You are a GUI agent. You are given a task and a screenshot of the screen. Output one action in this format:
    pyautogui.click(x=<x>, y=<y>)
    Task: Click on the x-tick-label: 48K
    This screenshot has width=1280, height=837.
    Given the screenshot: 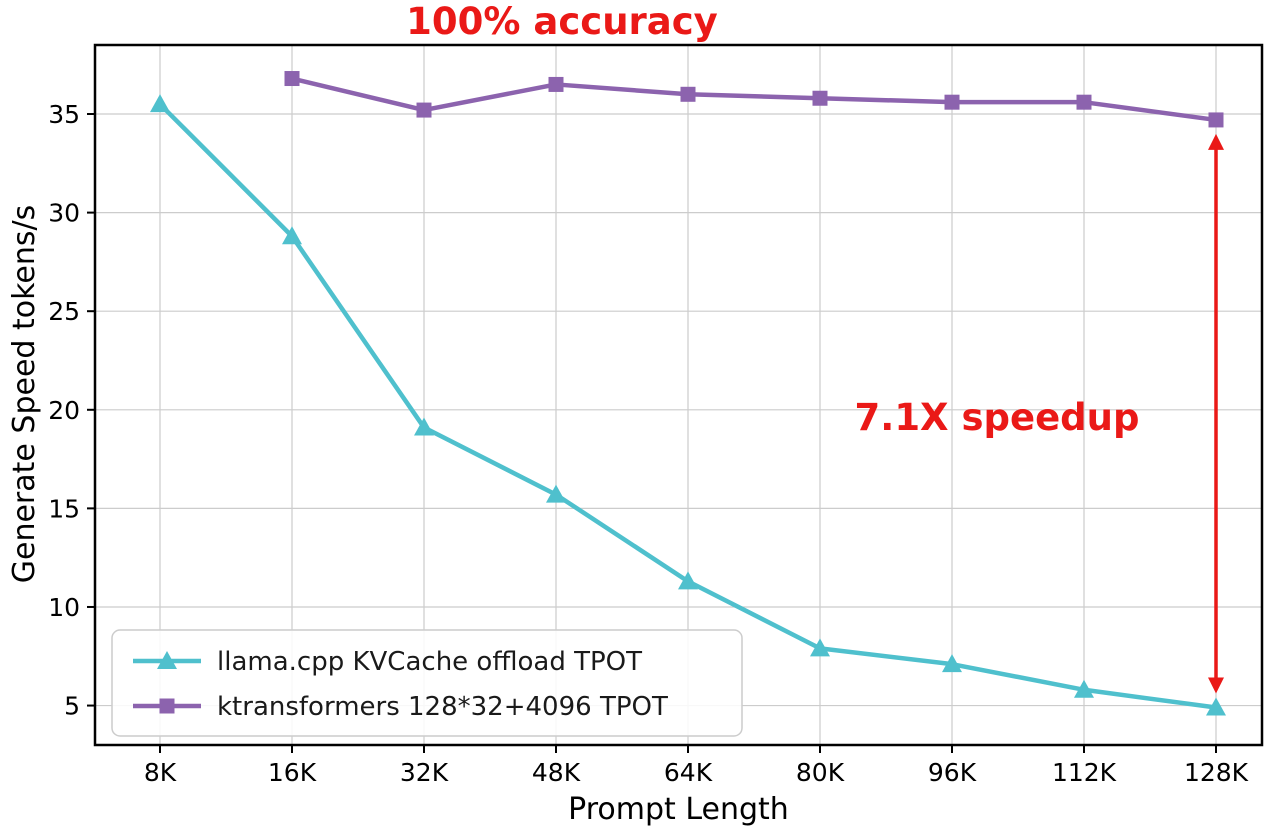 What is the action you would take?
    pyautogui.click(x=556, y=772)
    